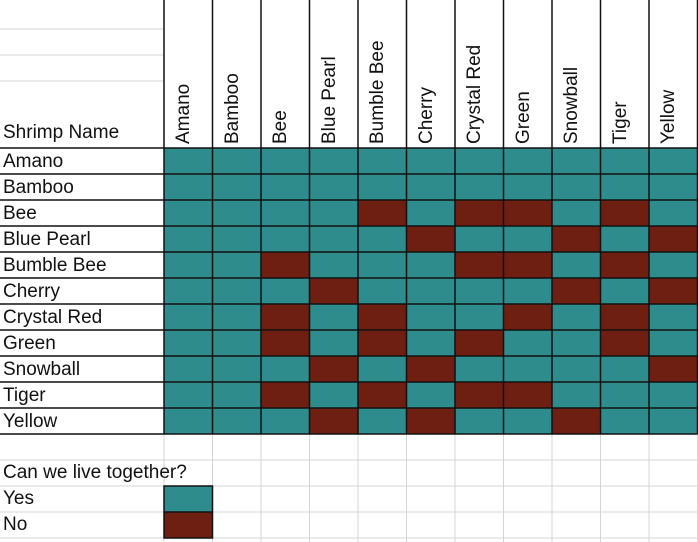  What do you see at coordinates (620, 122) in the screenshot?
I see `column-label: Tiger` at bounding box center [620, 122].